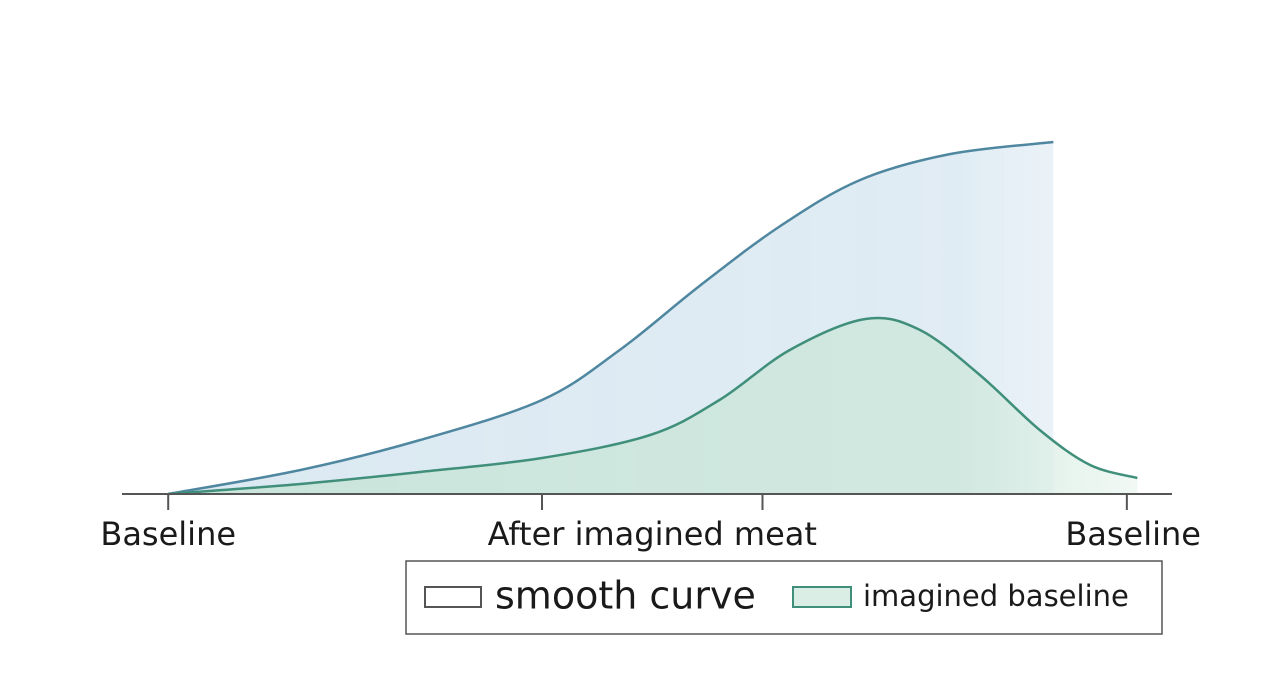  I want to click on legend-label: smooth curve, so click(625, 596).